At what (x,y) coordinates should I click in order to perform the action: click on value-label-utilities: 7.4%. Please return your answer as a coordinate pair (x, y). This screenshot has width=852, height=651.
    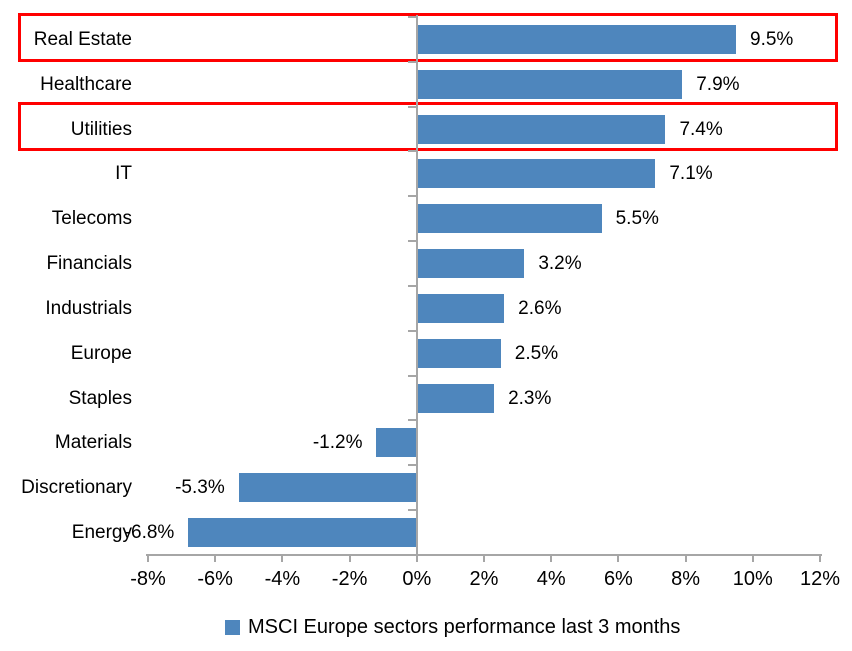
    Looking at the image, I should click on (701, 129).